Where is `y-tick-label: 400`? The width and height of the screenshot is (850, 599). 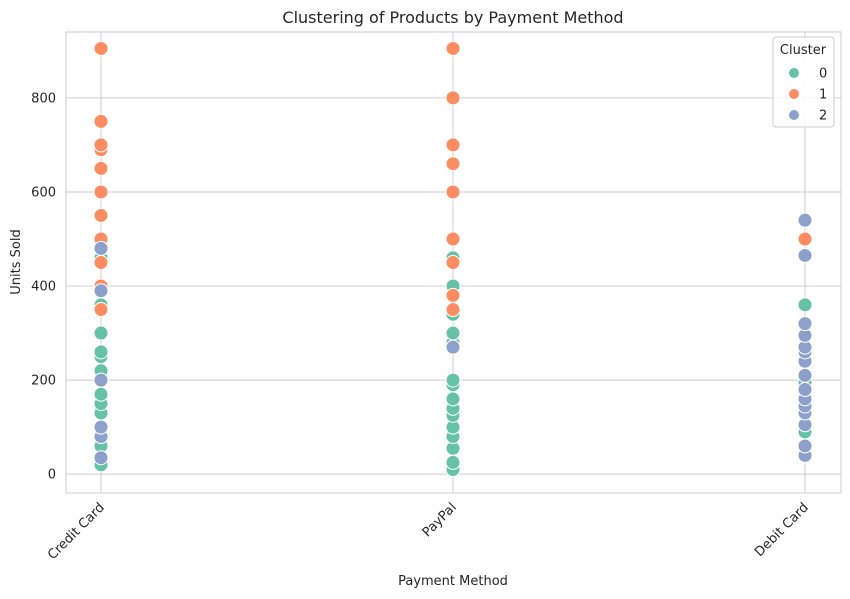 y-tick-label: 400 is located at coordinates (43, 287).